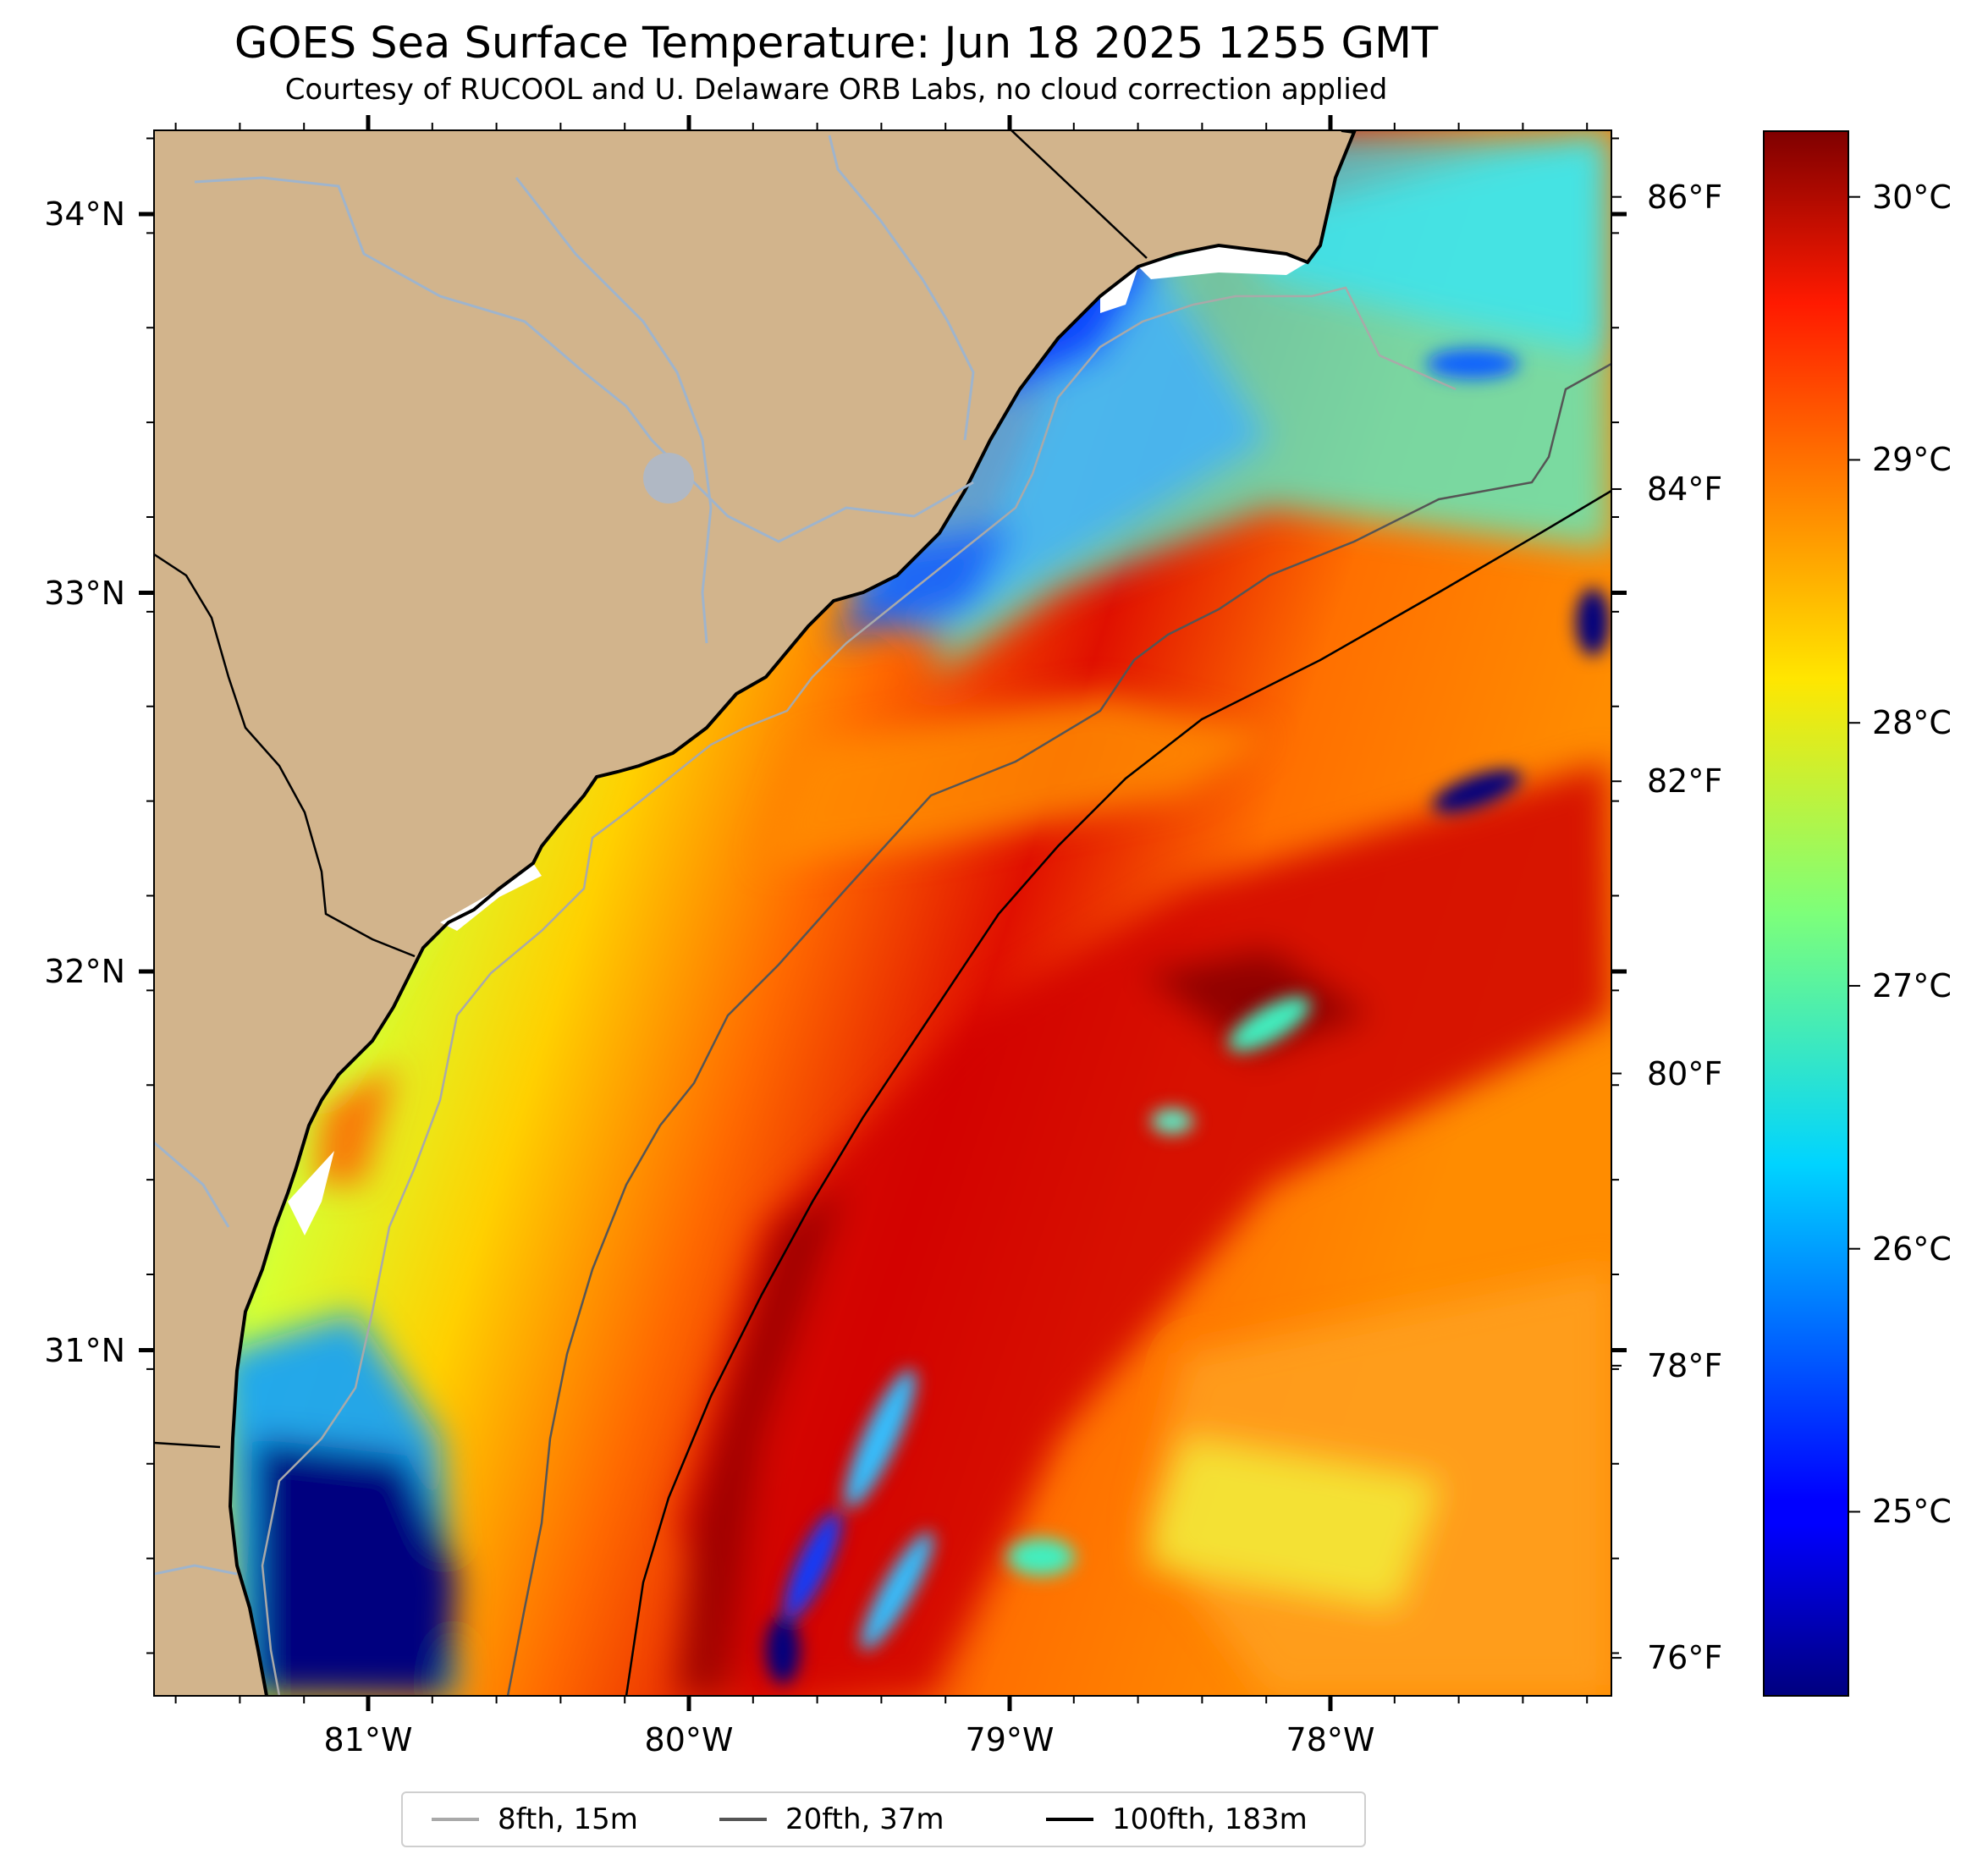 The image size is (1988, 1871). Describe the element at coordinates (1685, 782) in the screenshot. I see `fahrenheit-tick-label: 82°F` at that location.